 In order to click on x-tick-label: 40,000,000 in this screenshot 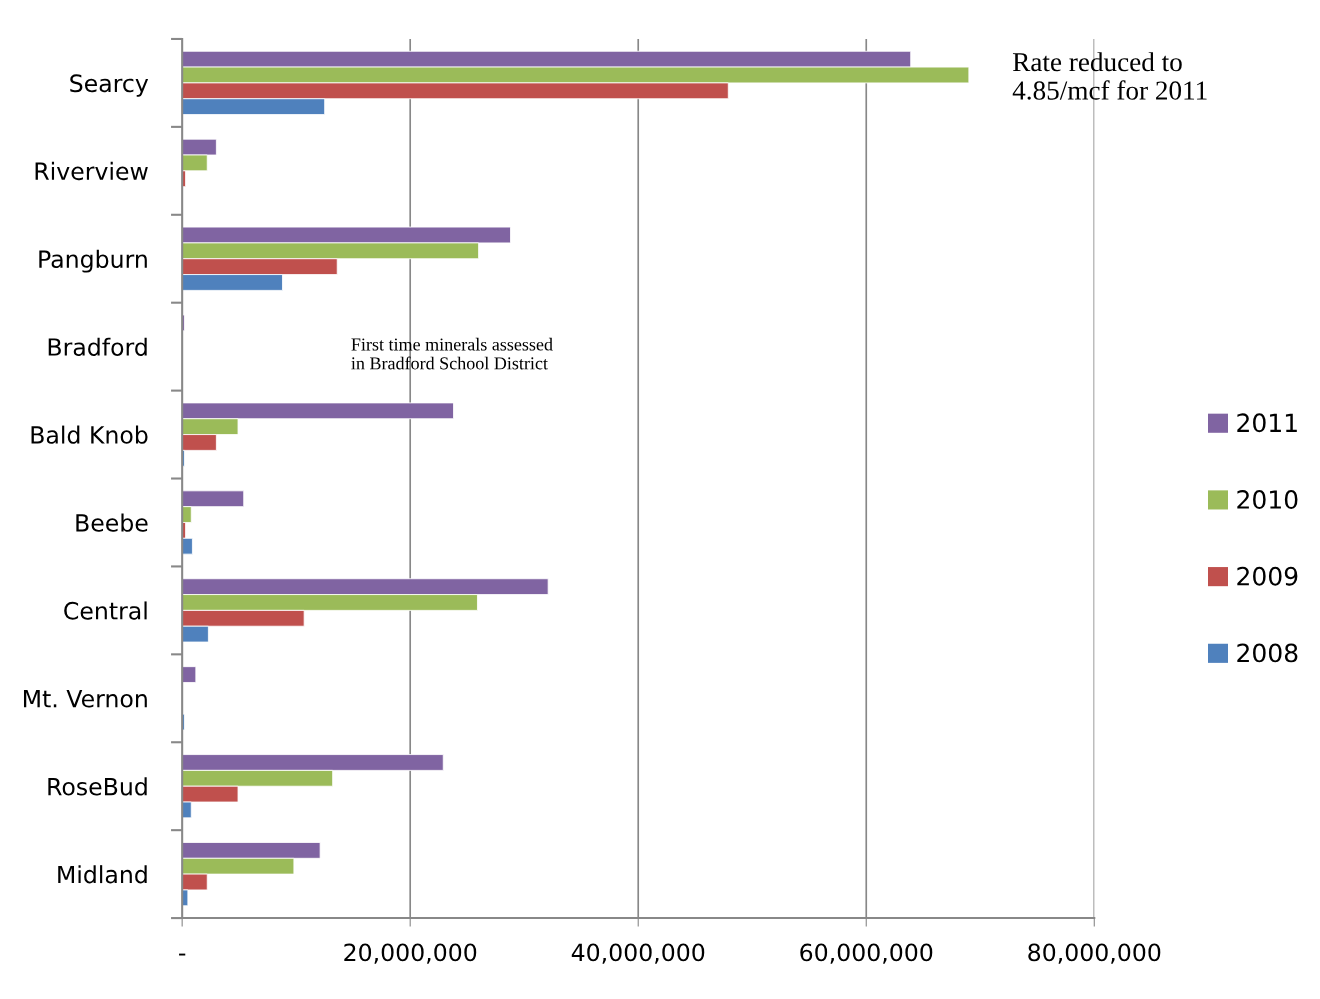, I will do `click(638, 953)`.